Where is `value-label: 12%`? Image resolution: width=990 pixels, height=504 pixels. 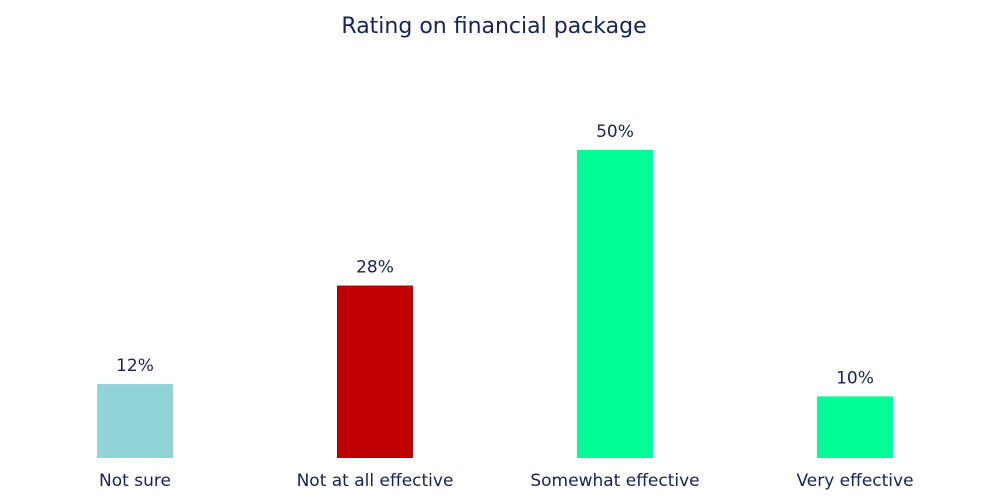 value-label: 12% is located at coordinates (135, 366).